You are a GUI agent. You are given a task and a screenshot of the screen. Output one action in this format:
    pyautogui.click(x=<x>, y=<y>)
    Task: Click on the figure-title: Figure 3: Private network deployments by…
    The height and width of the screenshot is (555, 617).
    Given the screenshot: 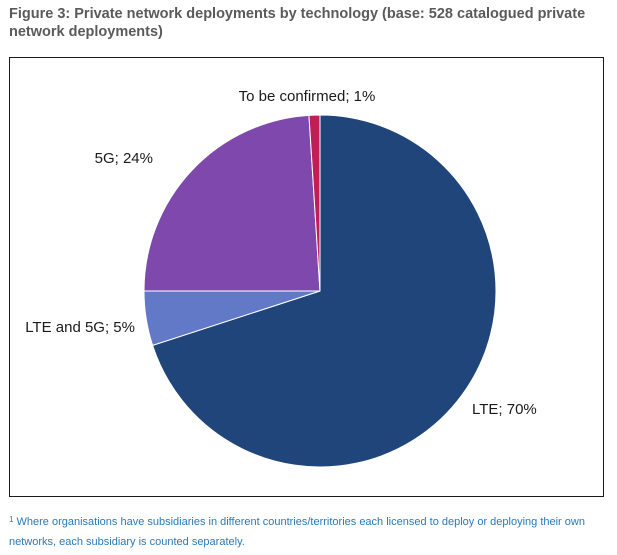 What is the action you would take?
    pyautogui.click(x=297, y=23)
    